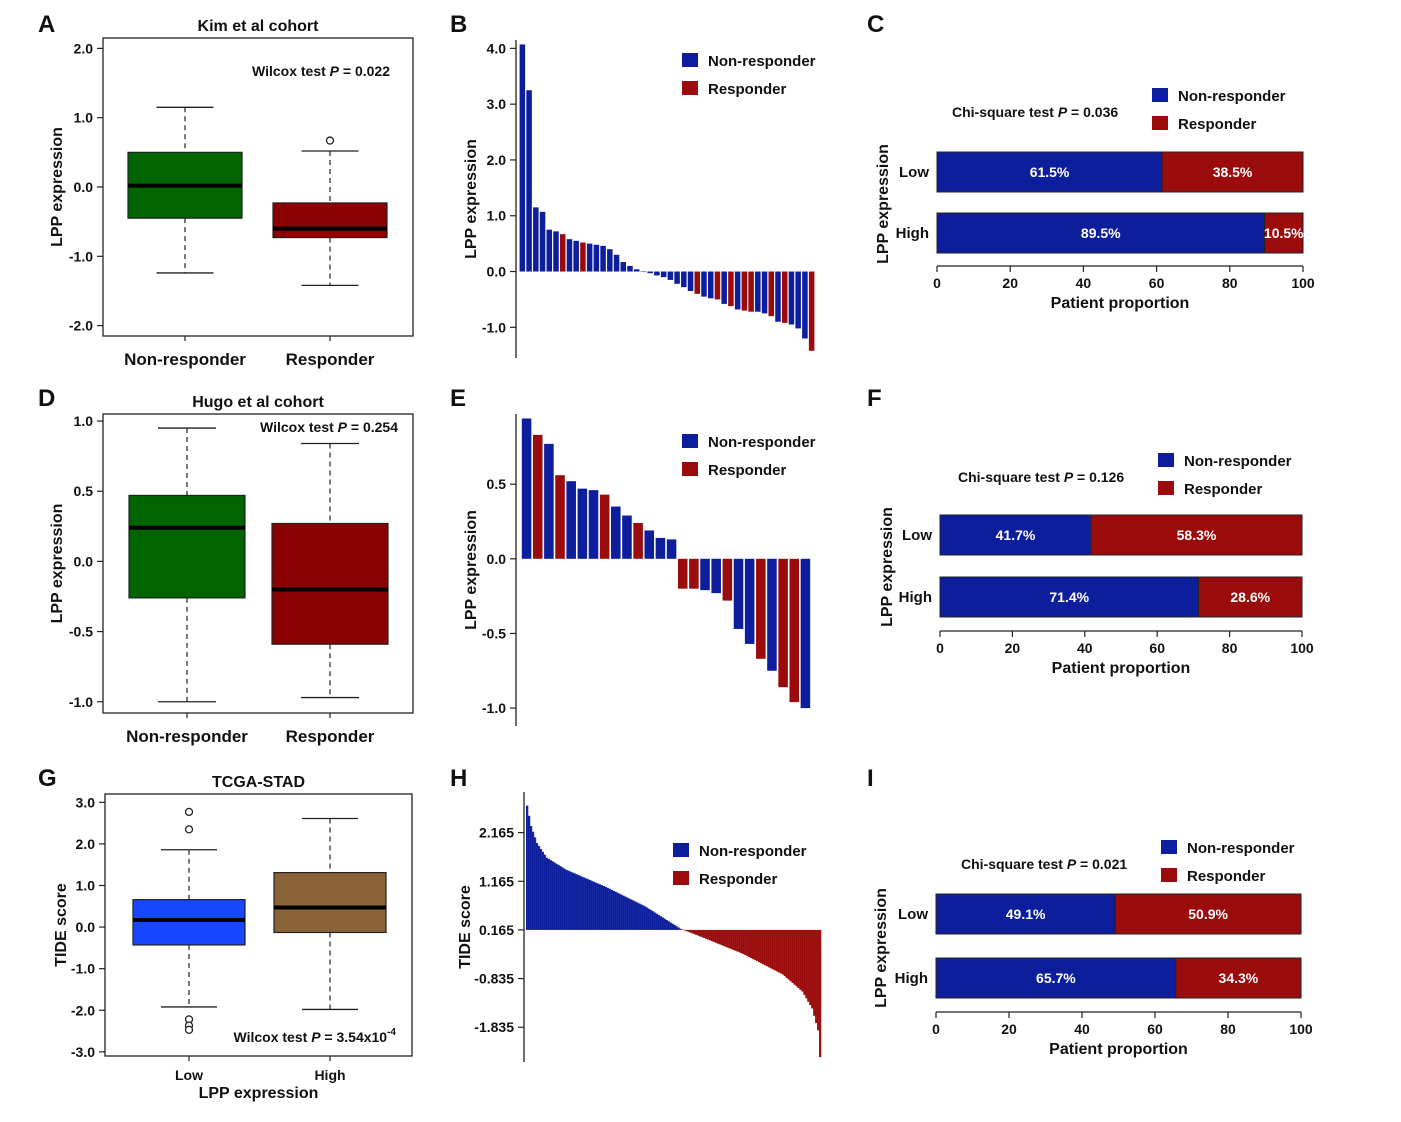 The height and width of the screenshot is (1122, 1401). Describe the element at coordinates (86, 802) in the screenshot. I see `y-tick-label: 3.0` at that location.